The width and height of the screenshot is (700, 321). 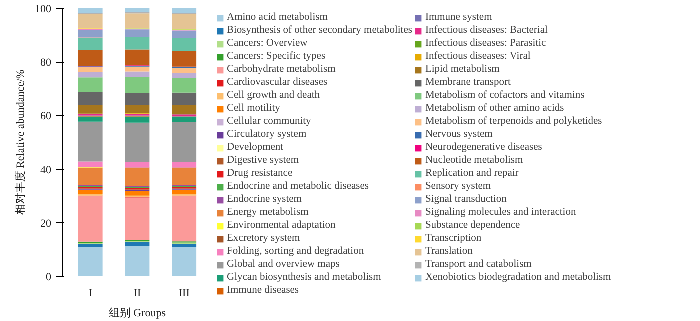 What do you see at coordinates (449, 251) in the screenshot?
I see `legend-label: Translation` at bounding box center [449, 251].